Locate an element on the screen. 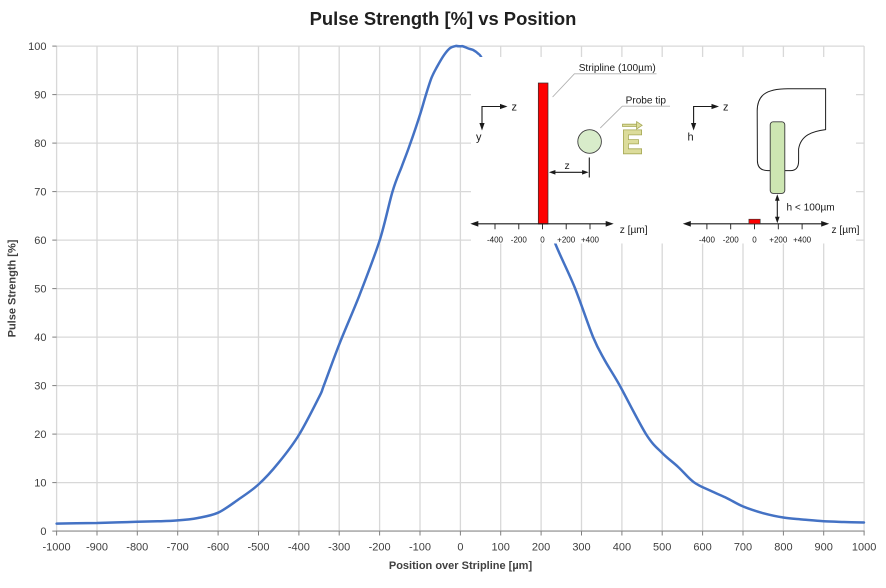 This screenshot has height=588, width=886. svg-text: 800 is located at coordinates (783, 548).